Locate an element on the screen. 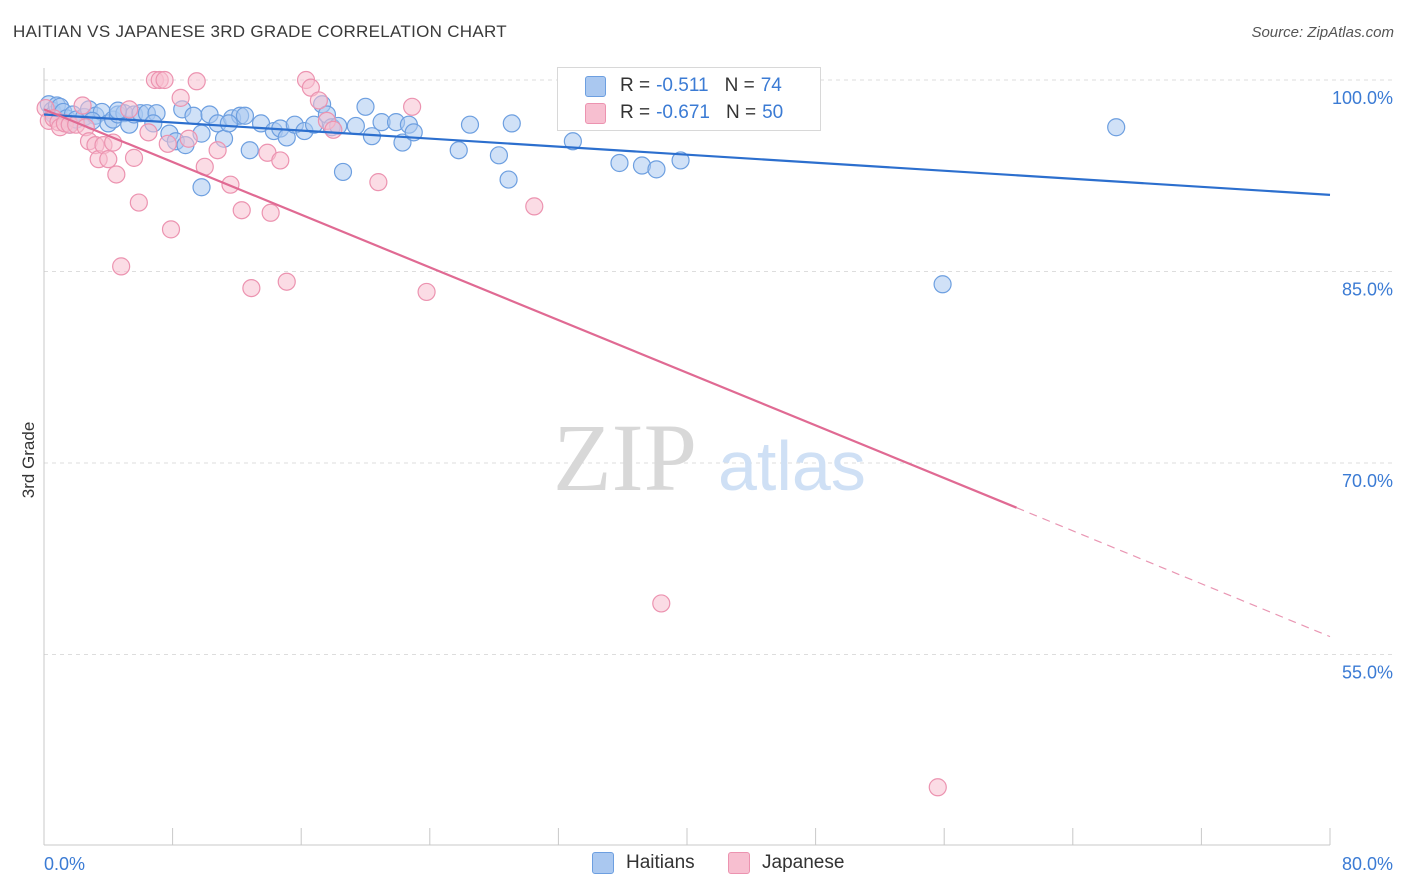 The height and width of the screenshot is (892, 1406). legend-row-haitians: R = -0.511 N = 74 is located at coordinates (683, 86).